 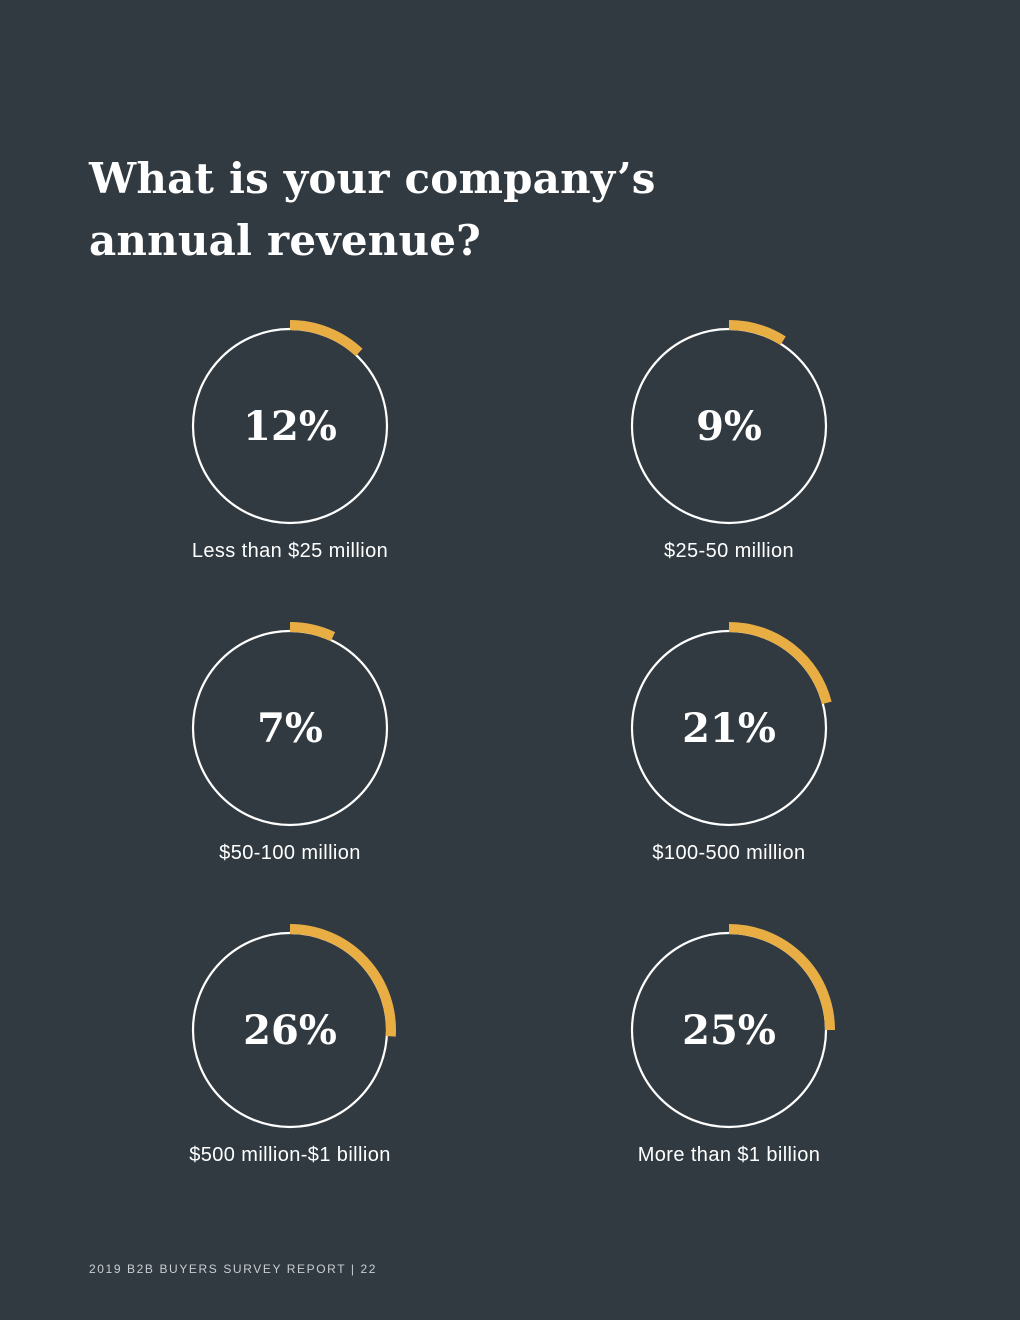 I want to click on page-footer: 2019 B2B BUYERS SURVEY REPORT | 22, so click(x=233, y=1269).